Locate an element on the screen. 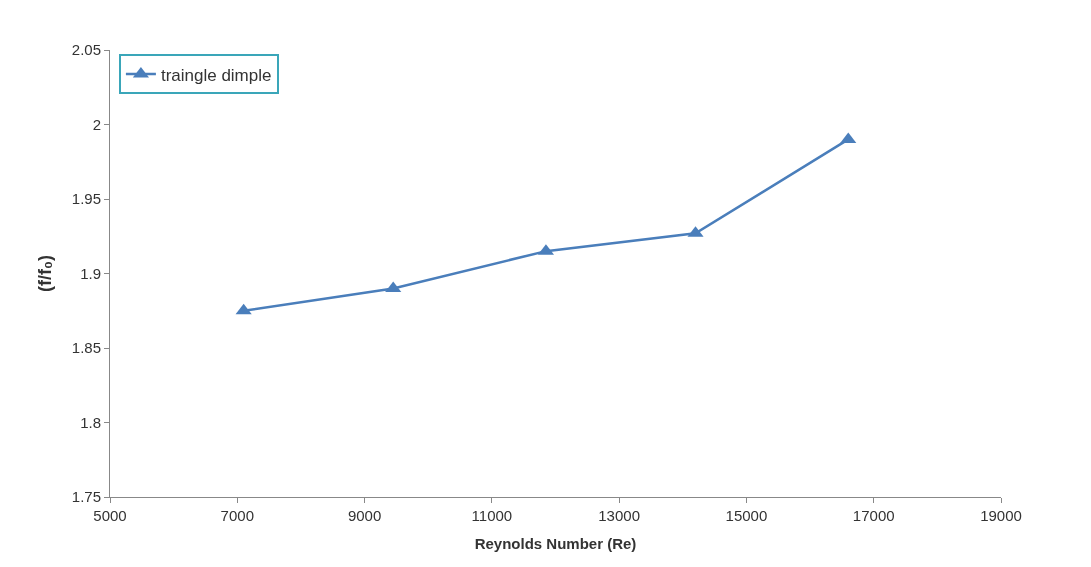  x-tick-label: 17000 is located at coordinates (873, 515).